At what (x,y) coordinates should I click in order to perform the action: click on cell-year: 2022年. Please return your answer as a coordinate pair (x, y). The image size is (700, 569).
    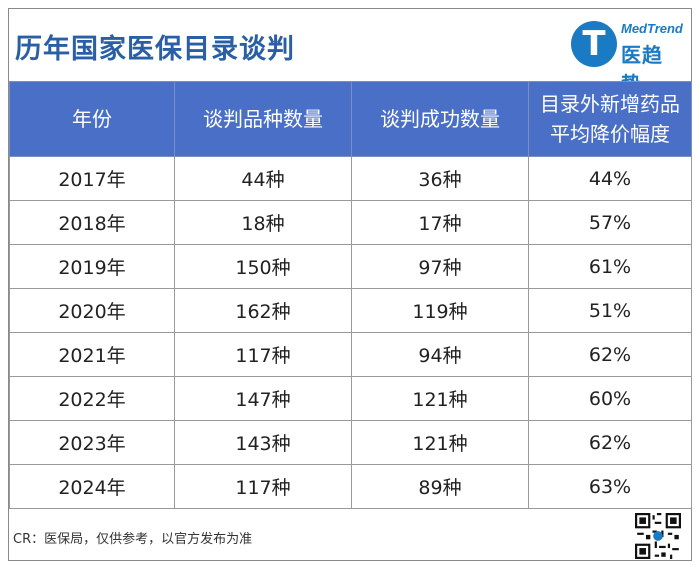
    Looking at the image, I should click on (92, 398).